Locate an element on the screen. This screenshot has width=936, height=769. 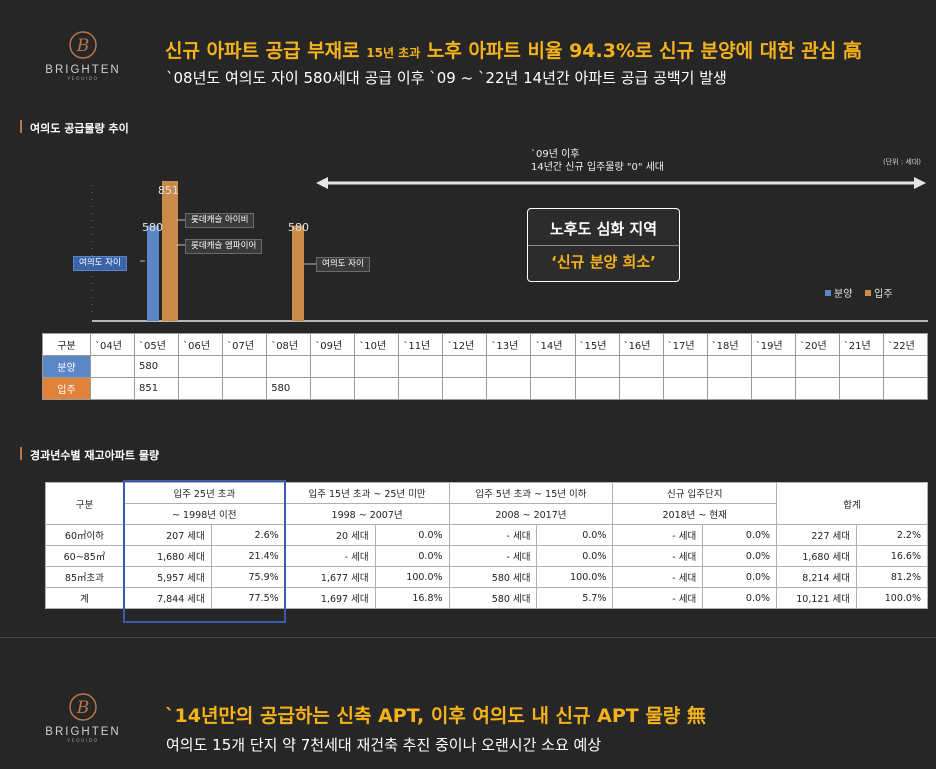
brand-sub: YEOUIDO is located at coordinates (83, 79).